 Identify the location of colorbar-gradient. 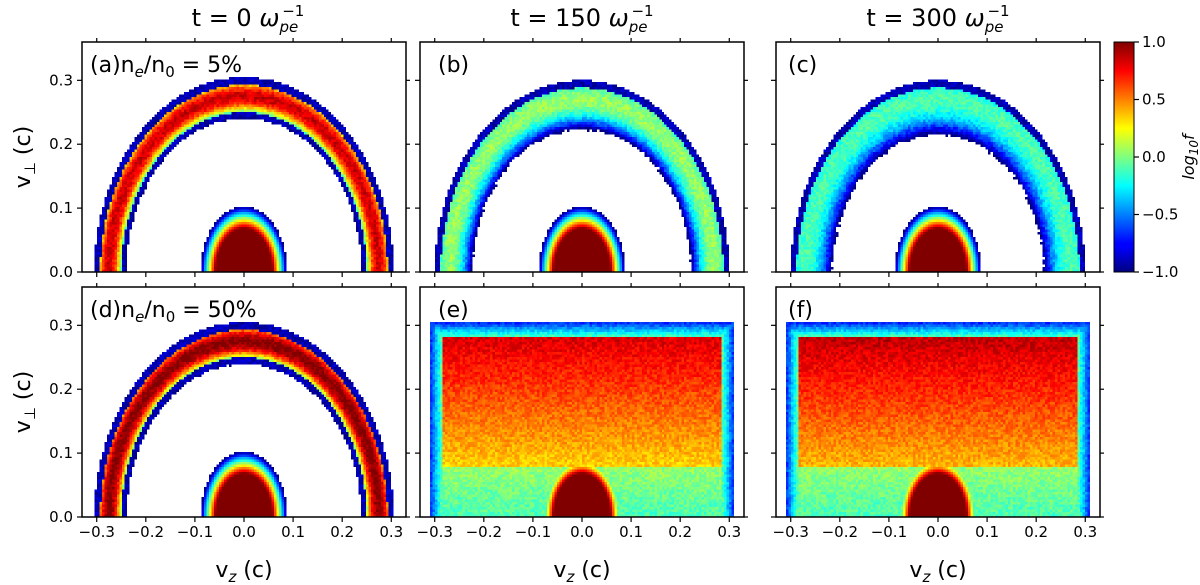
(1124, 157).